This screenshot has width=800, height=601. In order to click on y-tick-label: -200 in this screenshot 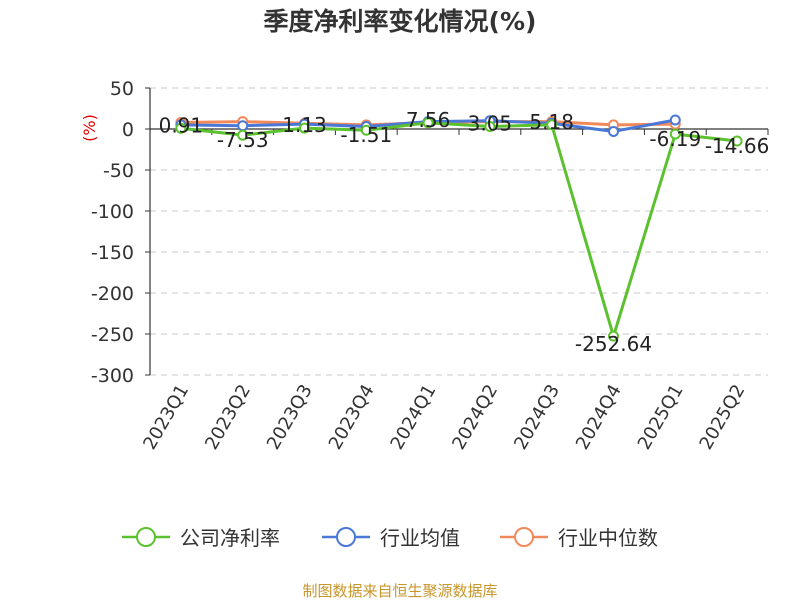, I will do `click(112, 294)`.